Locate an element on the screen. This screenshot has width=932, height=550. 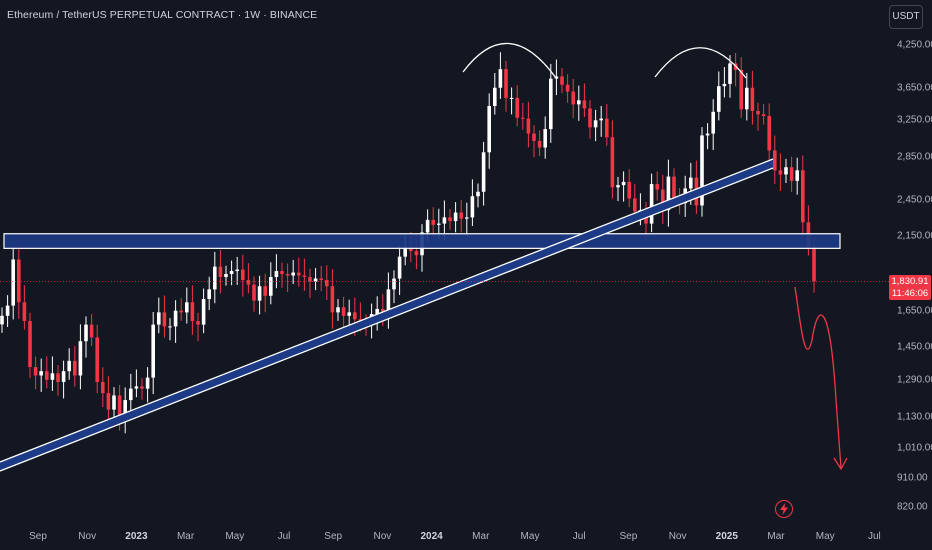
currency-button: USDT is located at coordinates (906, 17).